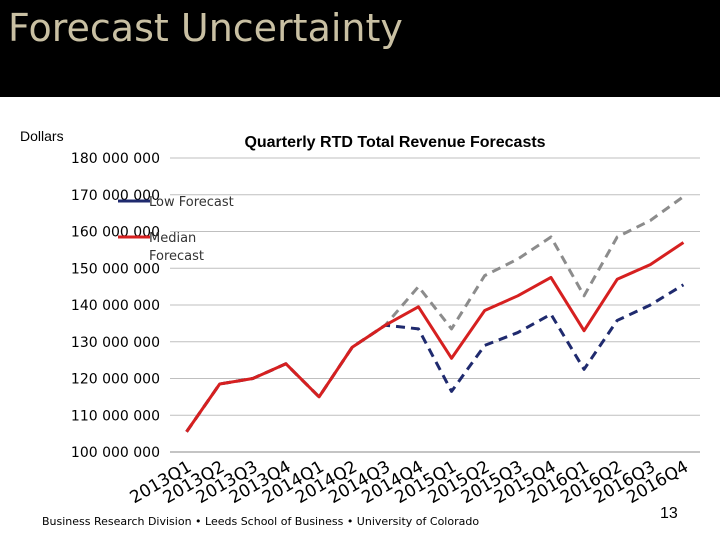 This screenshot has height=540, width=720. I want to click on slide-title: Forecast Uncertainty, so click(205, 28).